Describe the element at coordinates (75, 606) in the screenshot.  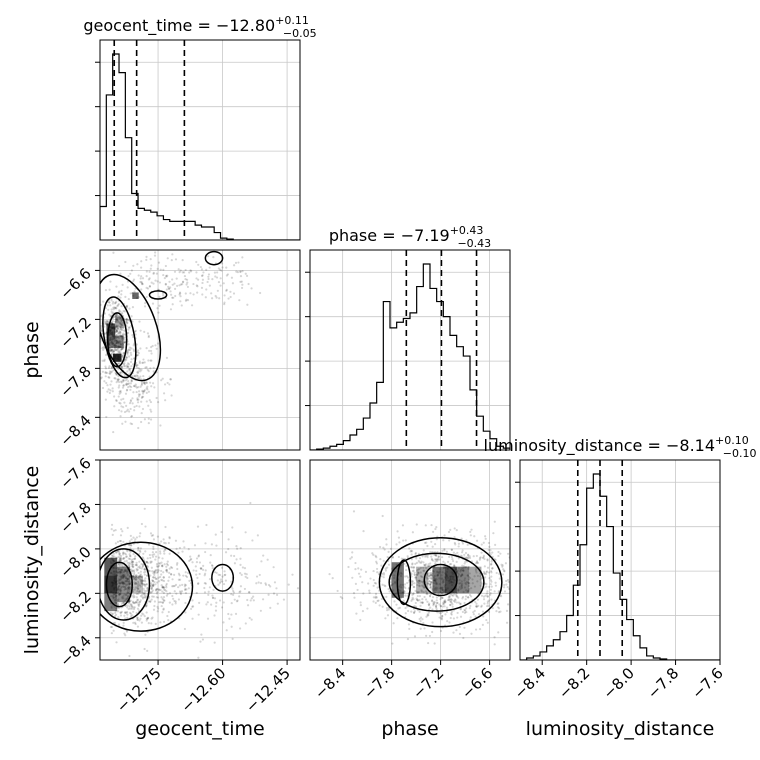
I see `y-tick-label: −8.2` at that location.